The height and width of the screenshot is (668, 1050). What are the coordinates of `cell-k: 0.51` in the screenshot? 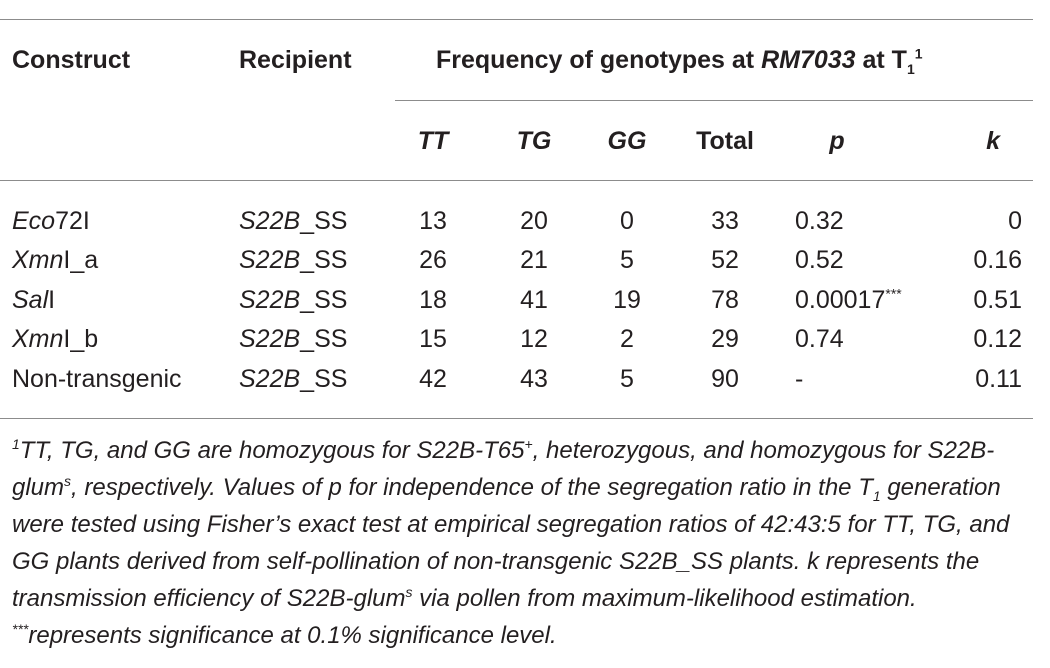 It's located at (997, 300).